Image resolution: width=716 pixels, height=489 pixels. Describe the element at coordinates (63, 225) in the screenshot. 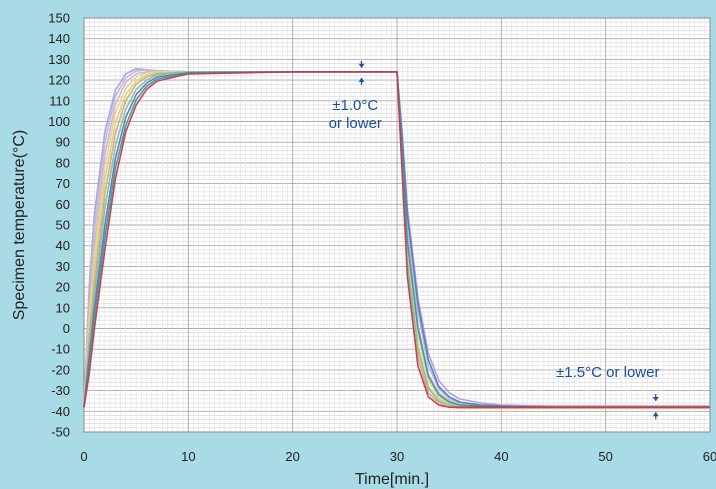

I see `y-tick-label: 50` at that location.